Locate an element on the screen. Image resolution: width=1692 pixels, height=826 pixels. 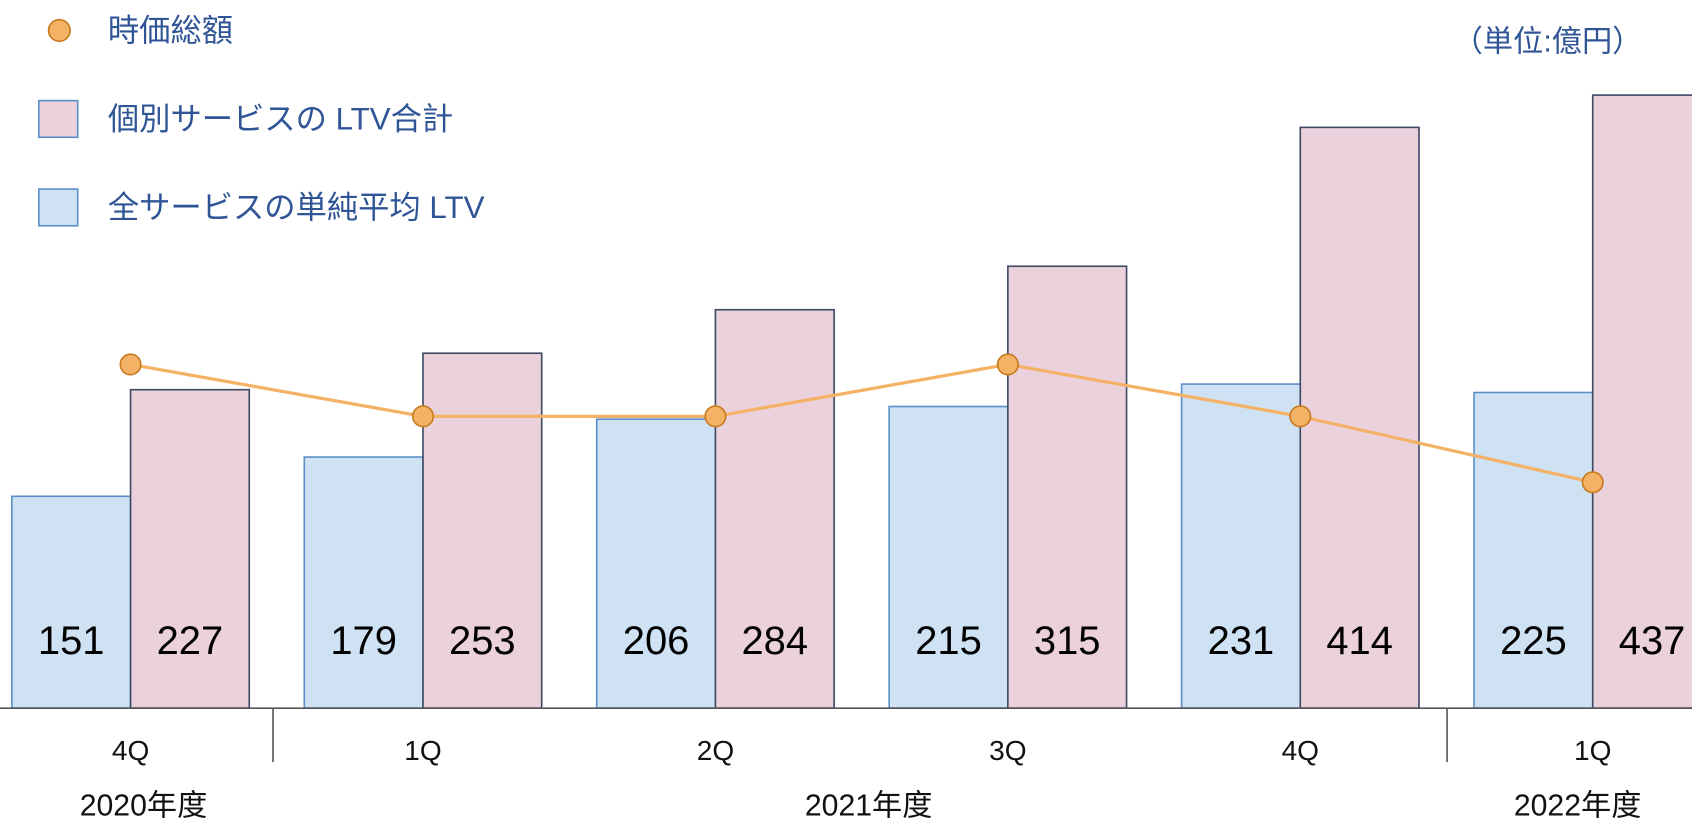
bar-value-label: 437 is located at coordinates (1652, 641).